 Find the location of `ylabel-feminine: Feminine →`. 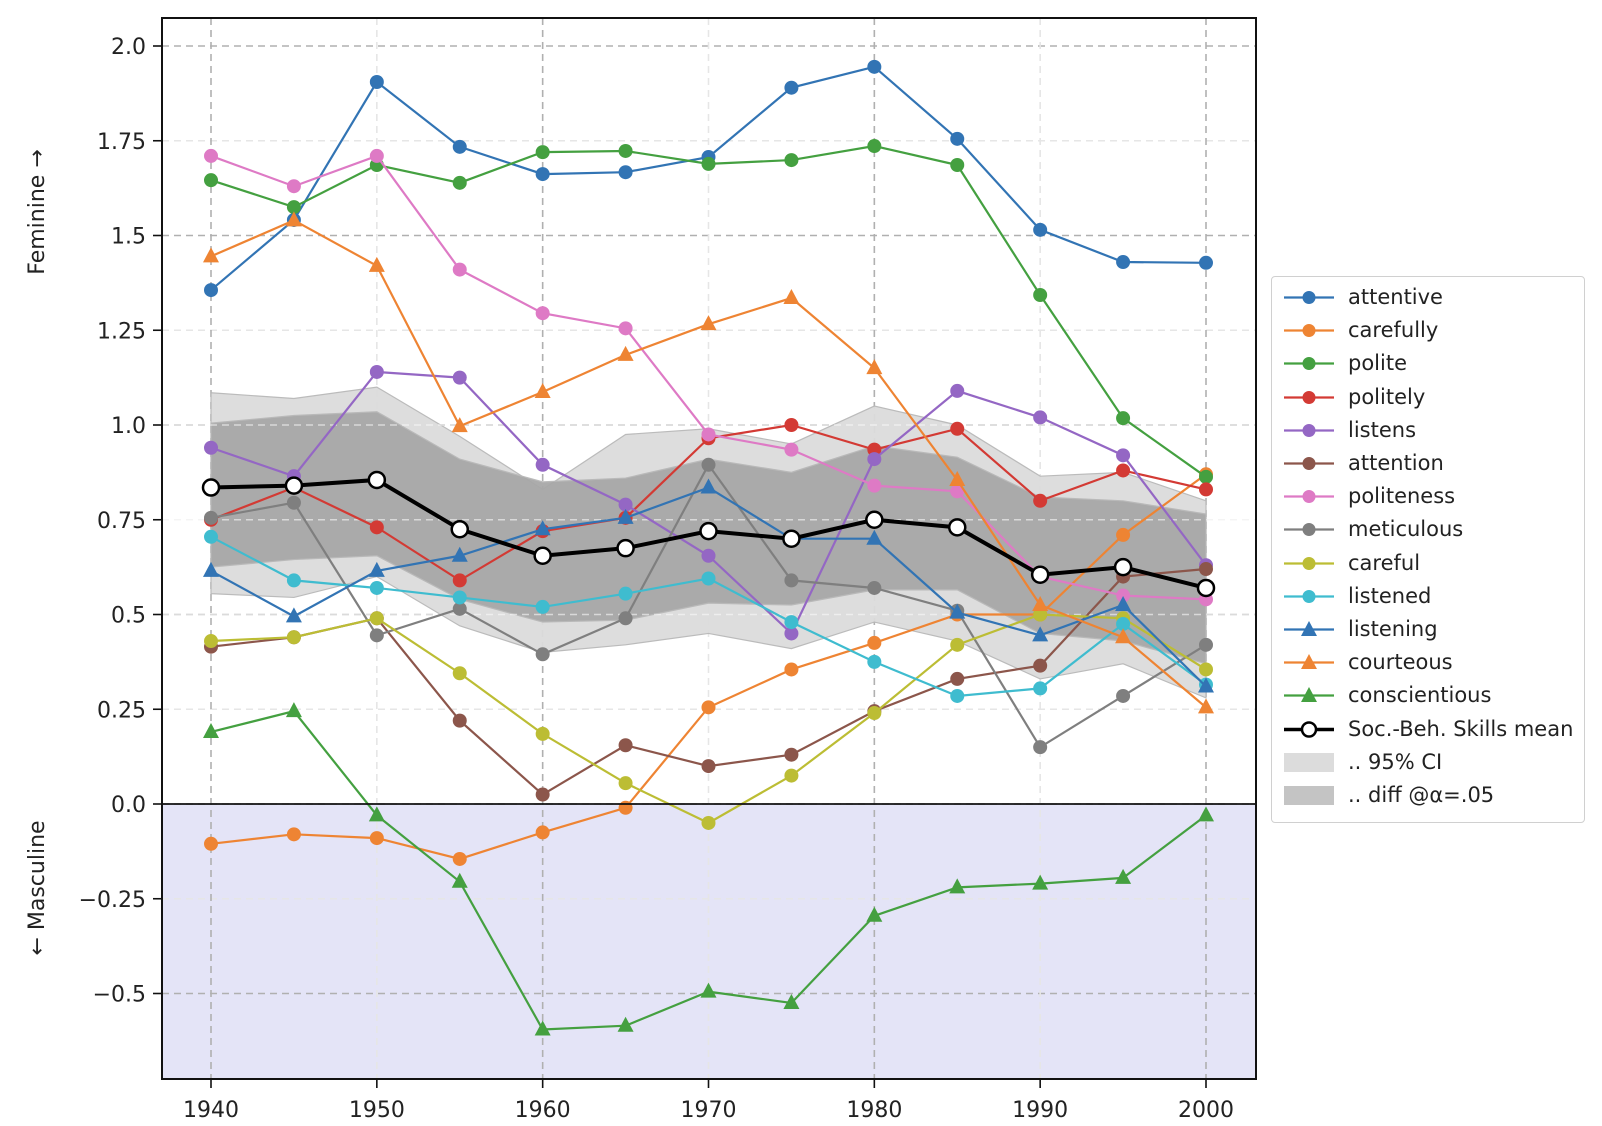

ylabel-feminine: Feminine → is located at coordinates (37, 212).